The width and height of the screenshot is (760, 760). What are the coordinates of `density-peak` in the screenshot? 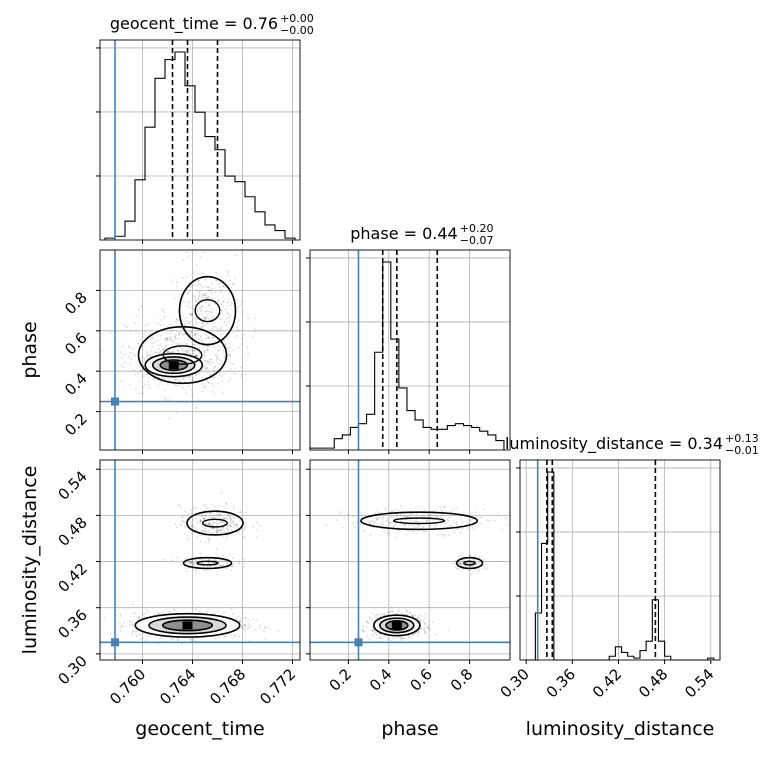 It's located at (187, 625).